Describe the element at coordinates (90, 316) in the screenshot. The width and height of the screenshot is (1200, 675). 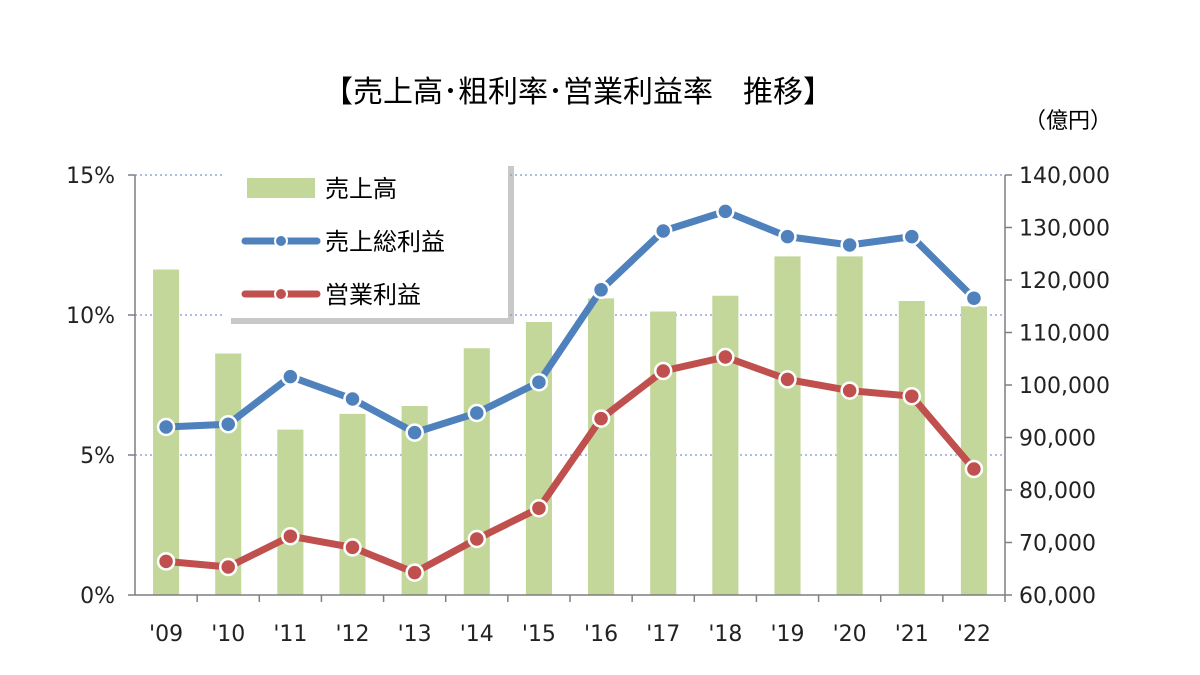
I see `left-tick-label: 10%` at that location.